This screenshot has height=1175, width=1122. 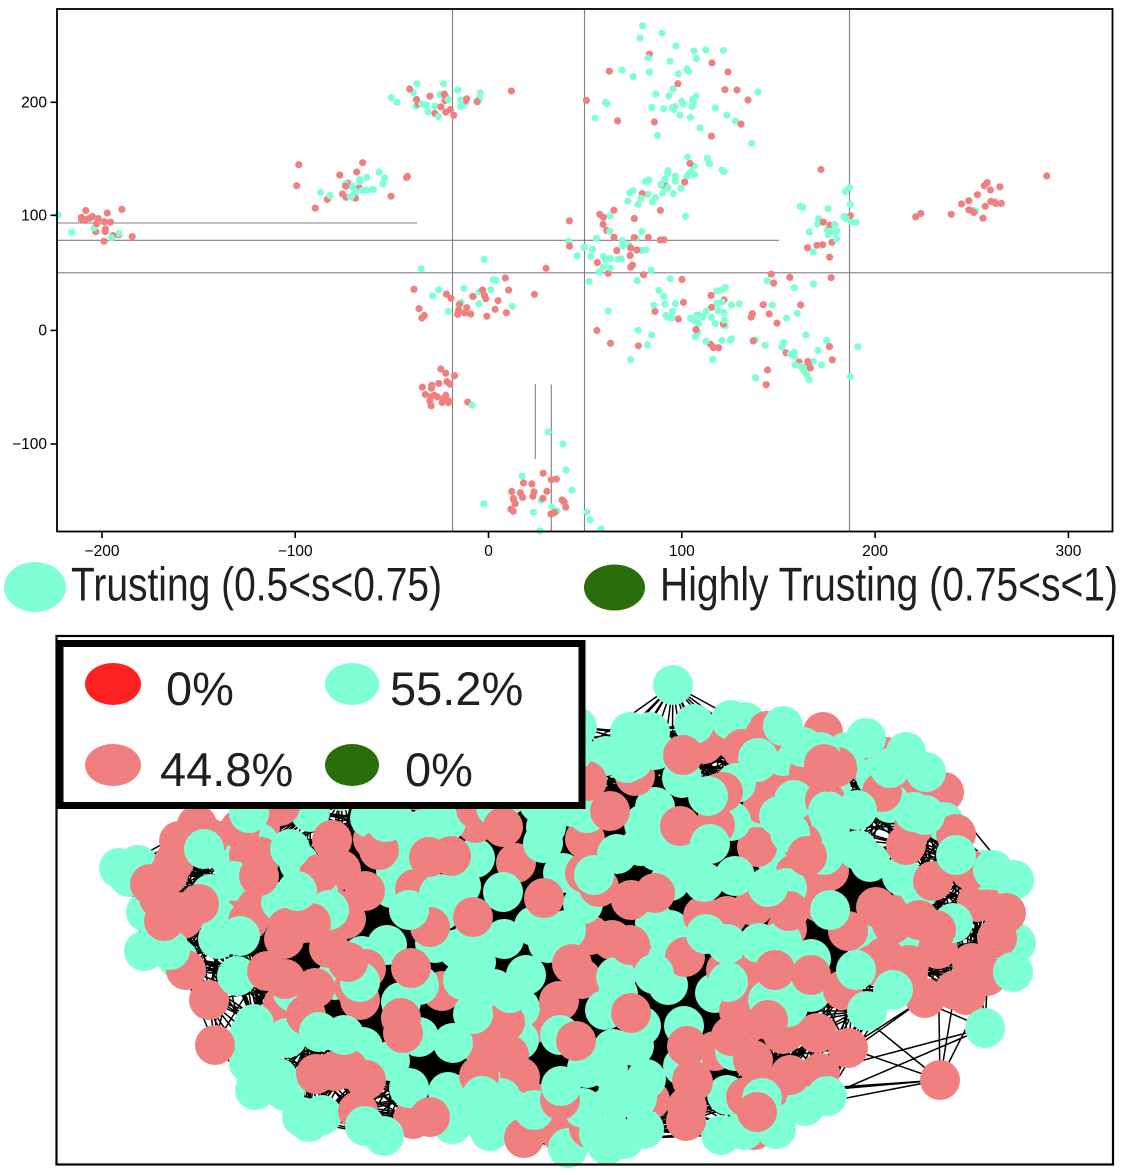 What do you see at coordinates (256, 584) in the screenshot?
I see `svg-text: Trusting (0.5<s<0.75)` at bounding box center [256, 584].